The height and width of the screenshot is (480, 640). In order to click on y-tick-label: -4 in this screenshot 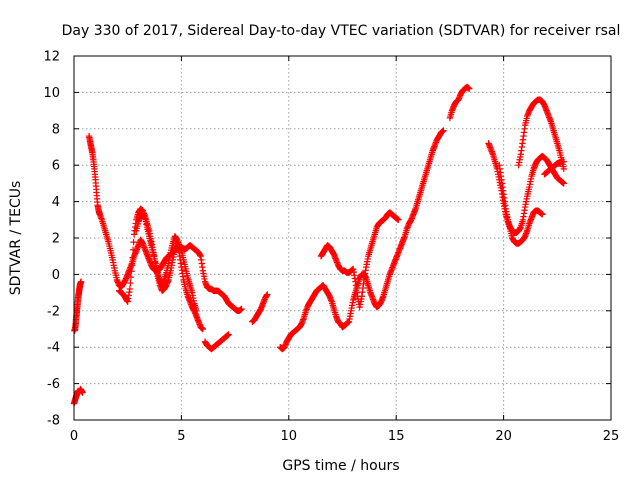, I will do `click(53, 348)`.